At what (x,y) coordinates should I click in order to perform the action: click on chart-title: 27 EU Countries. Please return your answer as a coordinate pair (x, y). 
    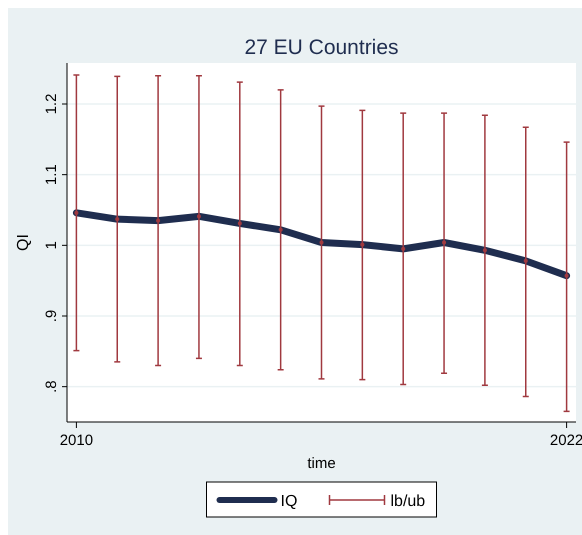
    Looking at the image, I should click on (321, 47).